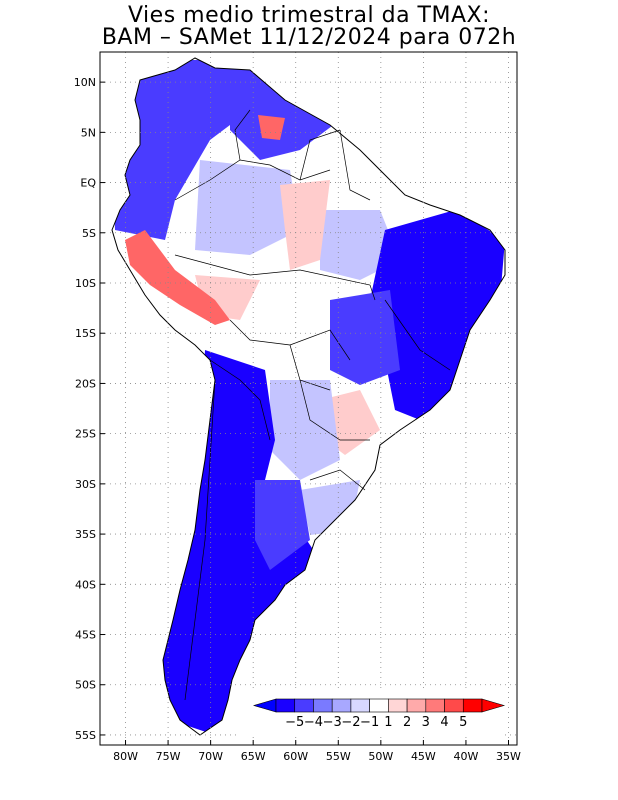  What do you see at coordinates (380, 756) in the screenshot?
I see `longitude-label: 50W` at bounding box center [380, 756].